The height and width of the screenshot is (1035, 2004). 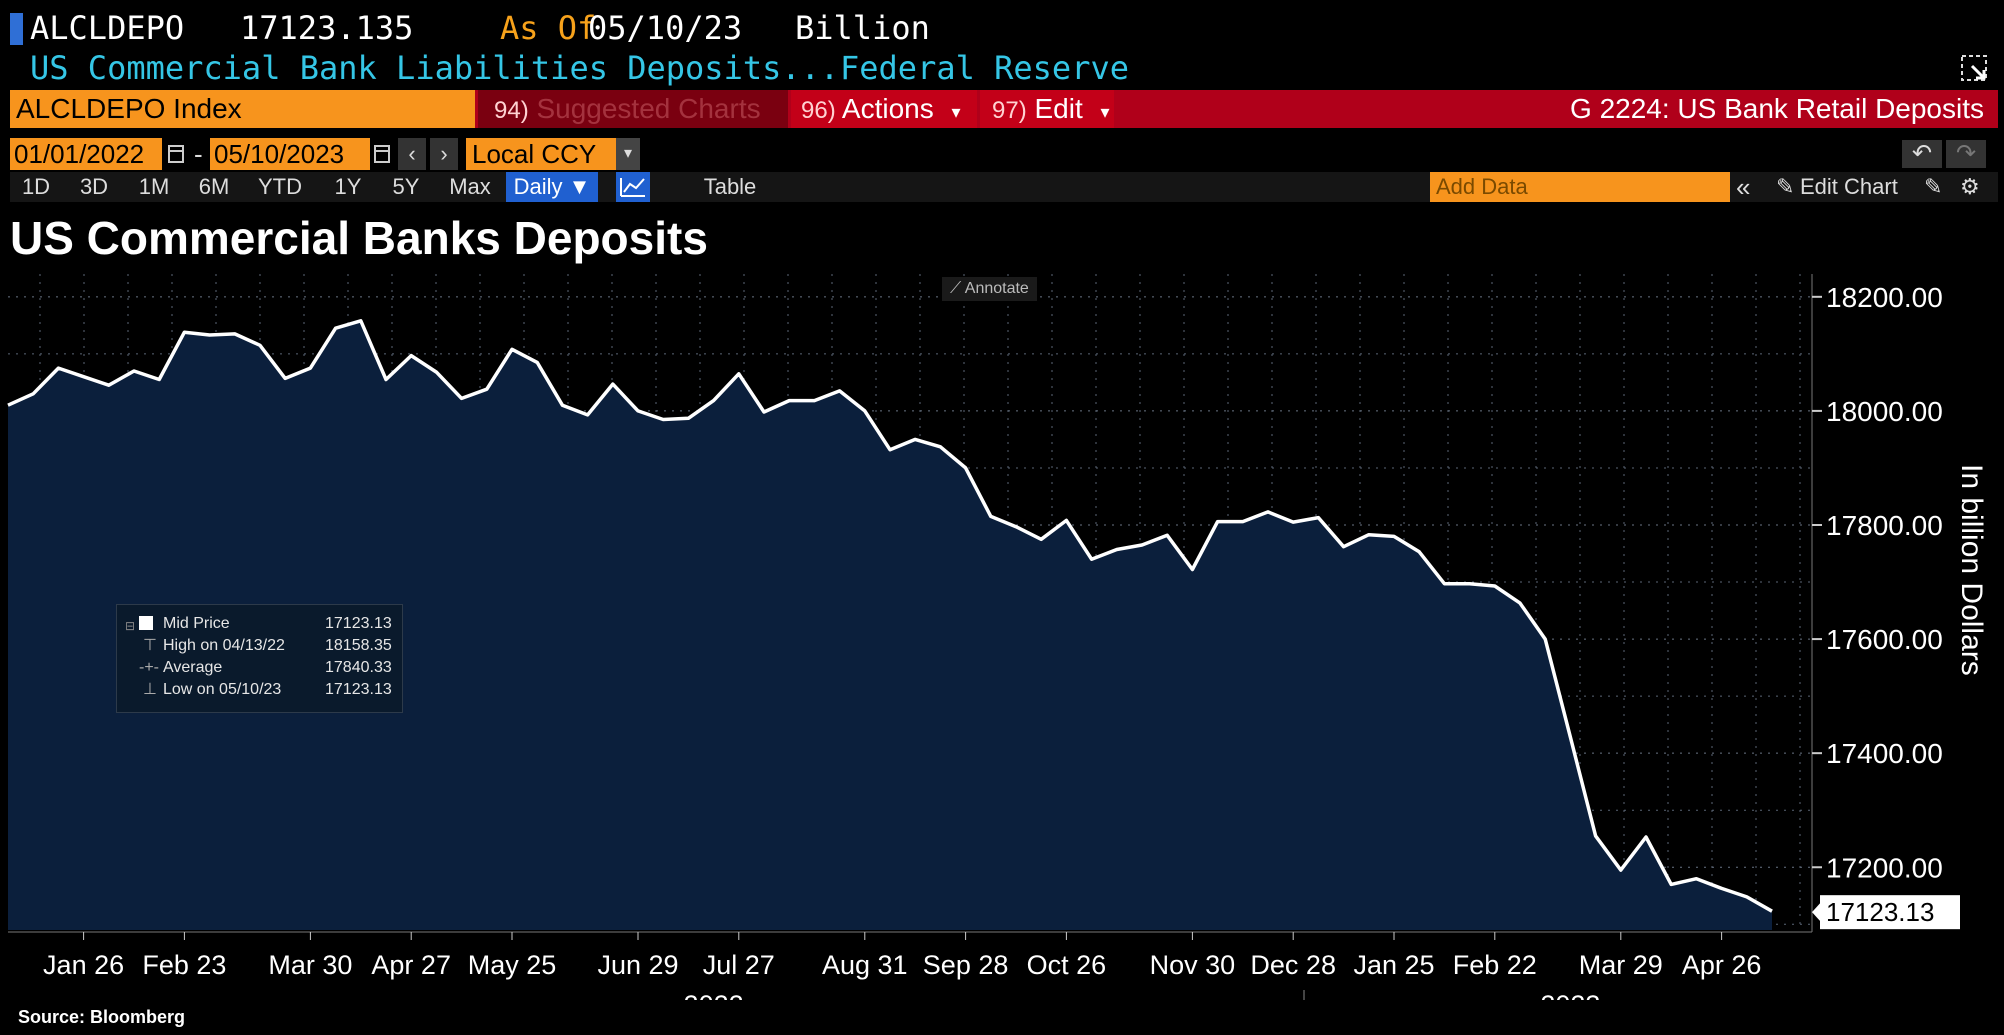 I want to click on last-value-marker: 17123.13, so click(x=1886, y=912).